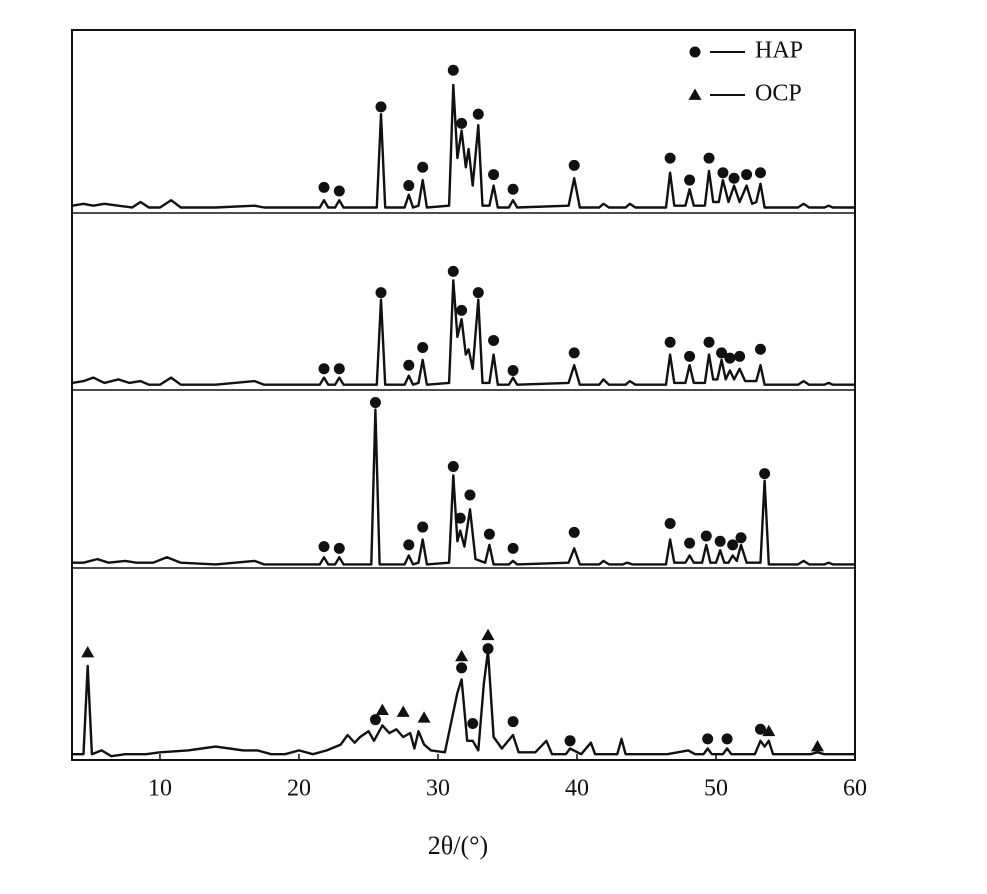 The height and width of the screenshot is (894, 987). Describe the element at coordinates (716, 789) in the screenshot. I see `x-tick-label: 50` at that location.